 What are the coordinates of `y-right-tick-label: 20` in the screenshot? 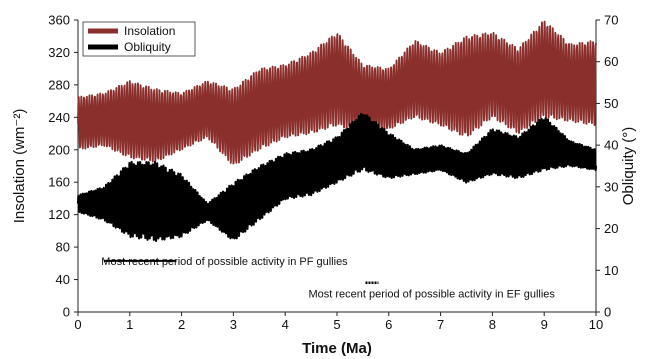 It's located at (611, 228).